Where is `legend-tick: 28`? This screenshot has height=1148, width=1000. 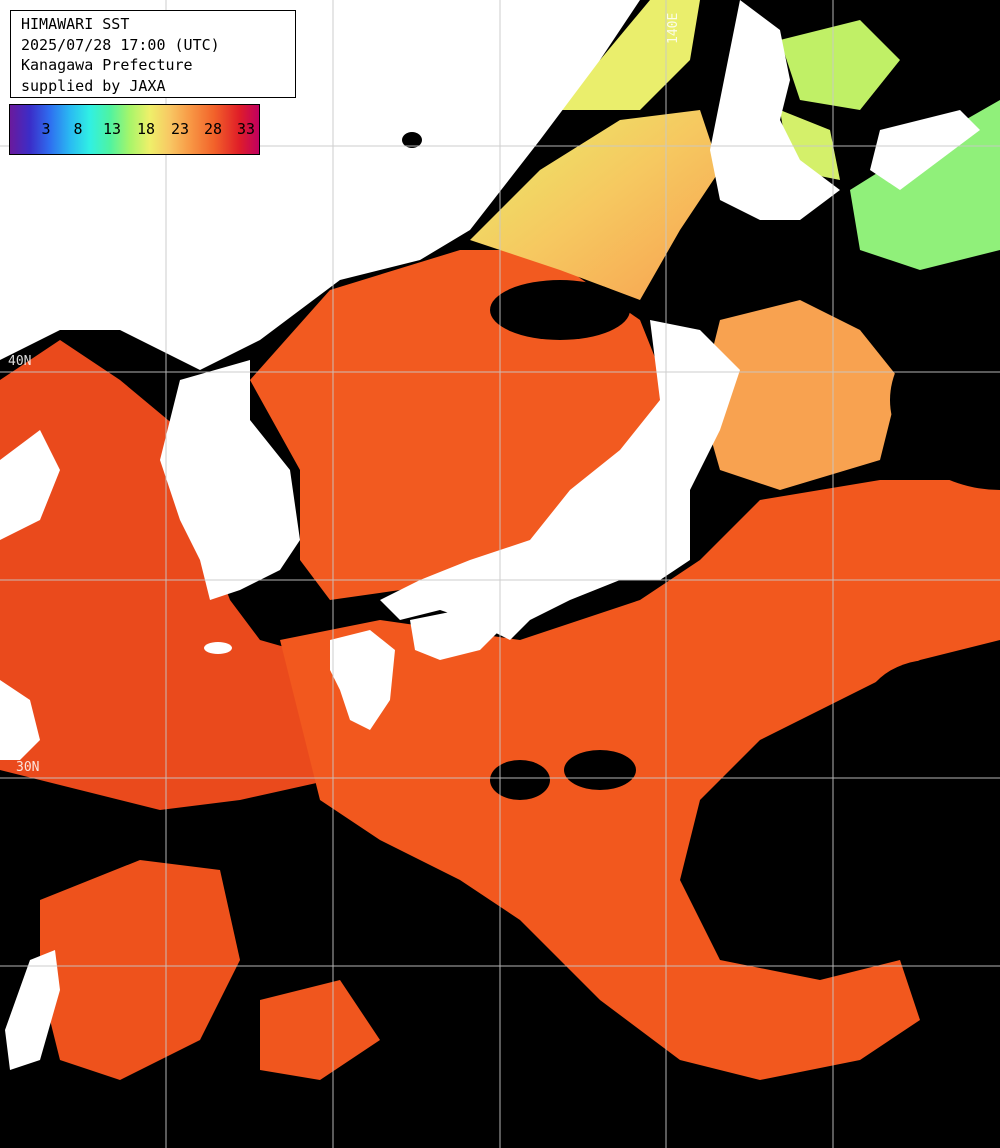
legend-tick: 28 is located at coordinates (213, 129).